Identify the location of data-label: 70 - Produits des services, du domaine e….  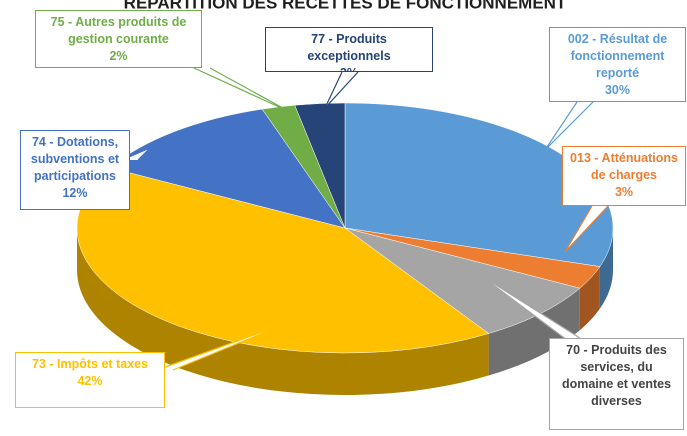
(616, 384).